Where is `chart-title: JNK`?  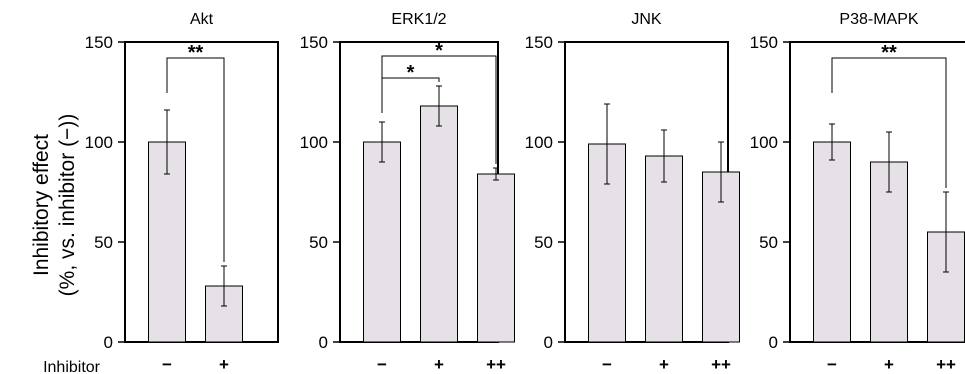 chart-title: JNK is located at coordinates (646, 19).